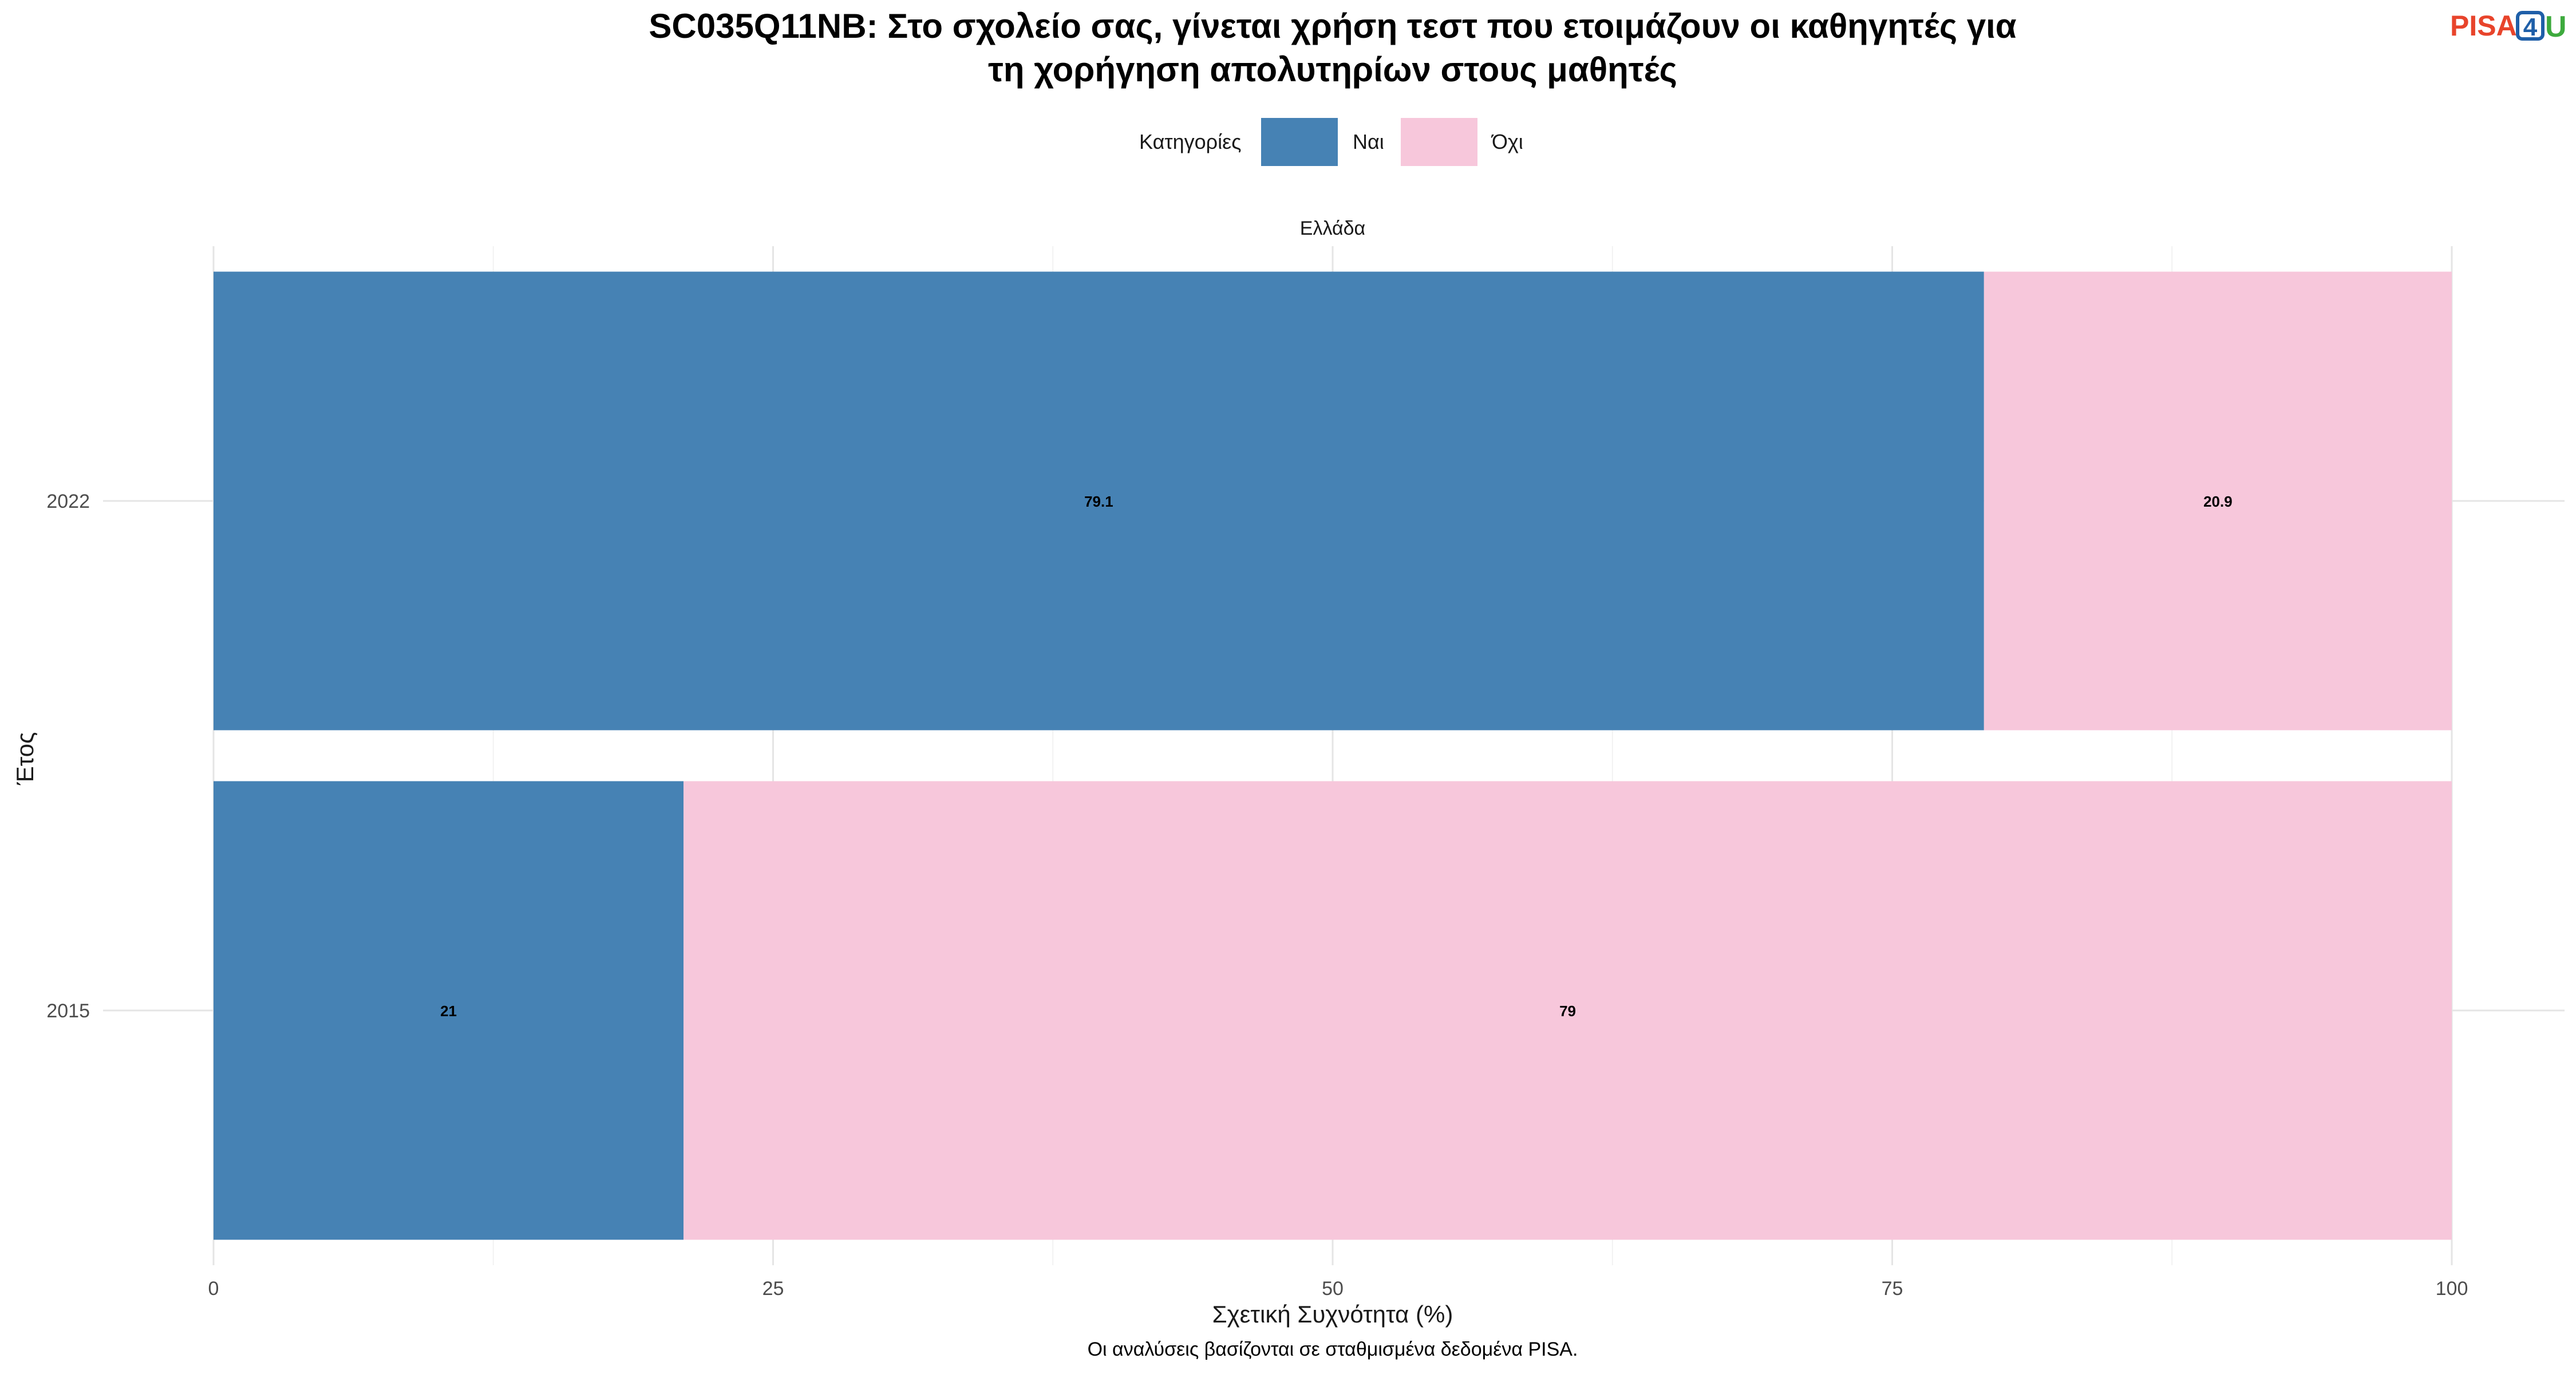 This screenshot has width=2576, height=1374. What do you see at coordinates (1190, 141) in the screenshot?
I see `legend-title: Κατηγορίες` at bounding box center [1190, 141].